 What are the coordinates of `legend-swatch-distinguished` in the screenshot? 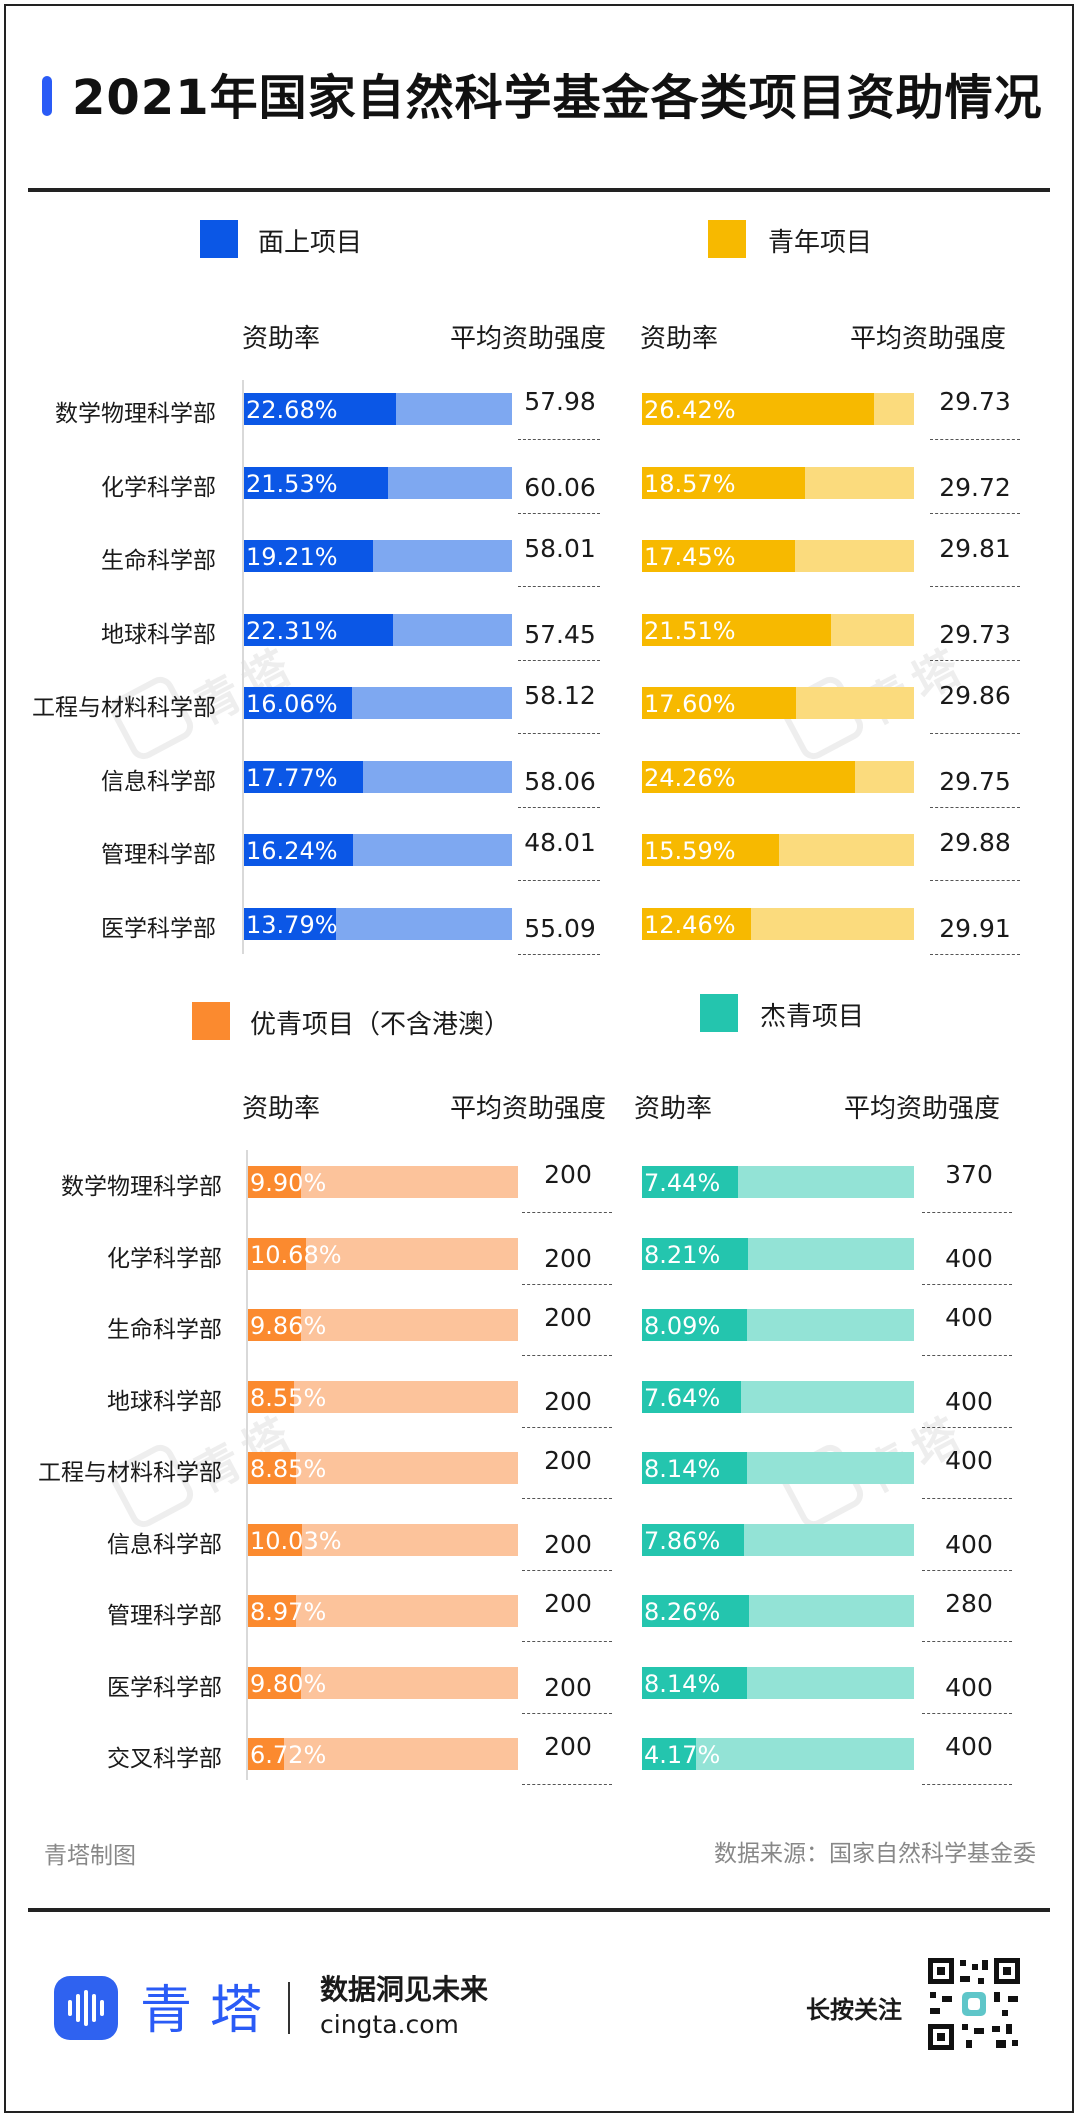 It's located at (719, 1013).